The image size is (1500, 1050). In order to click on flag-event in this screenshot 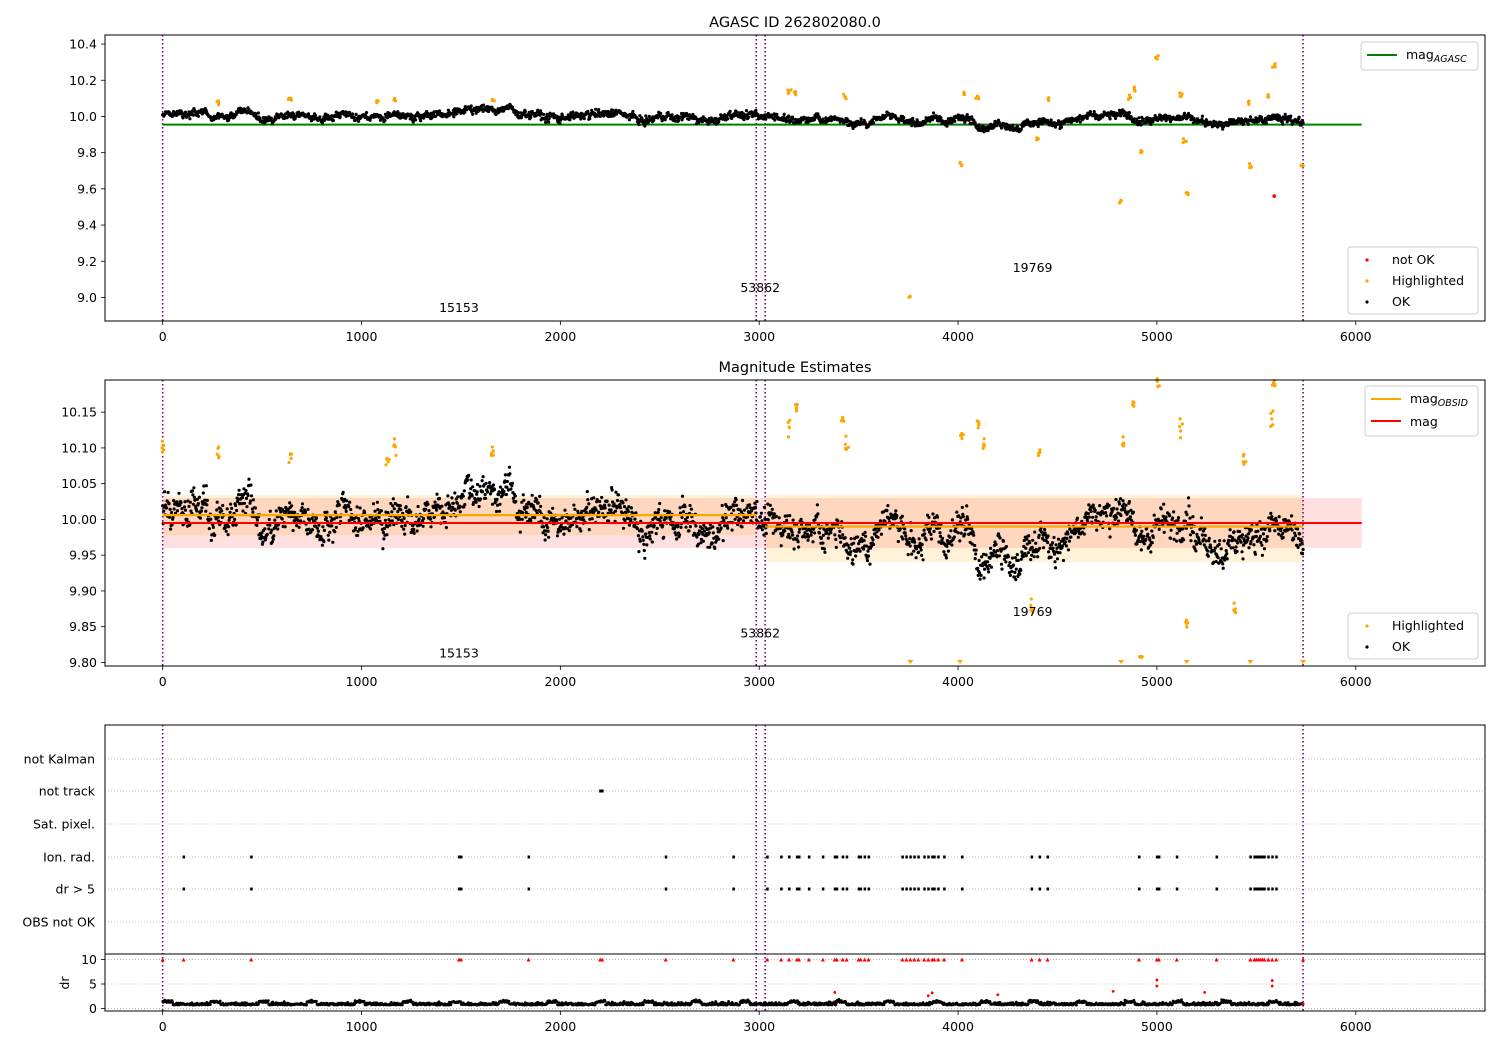, I will do `click(251, 857)`.